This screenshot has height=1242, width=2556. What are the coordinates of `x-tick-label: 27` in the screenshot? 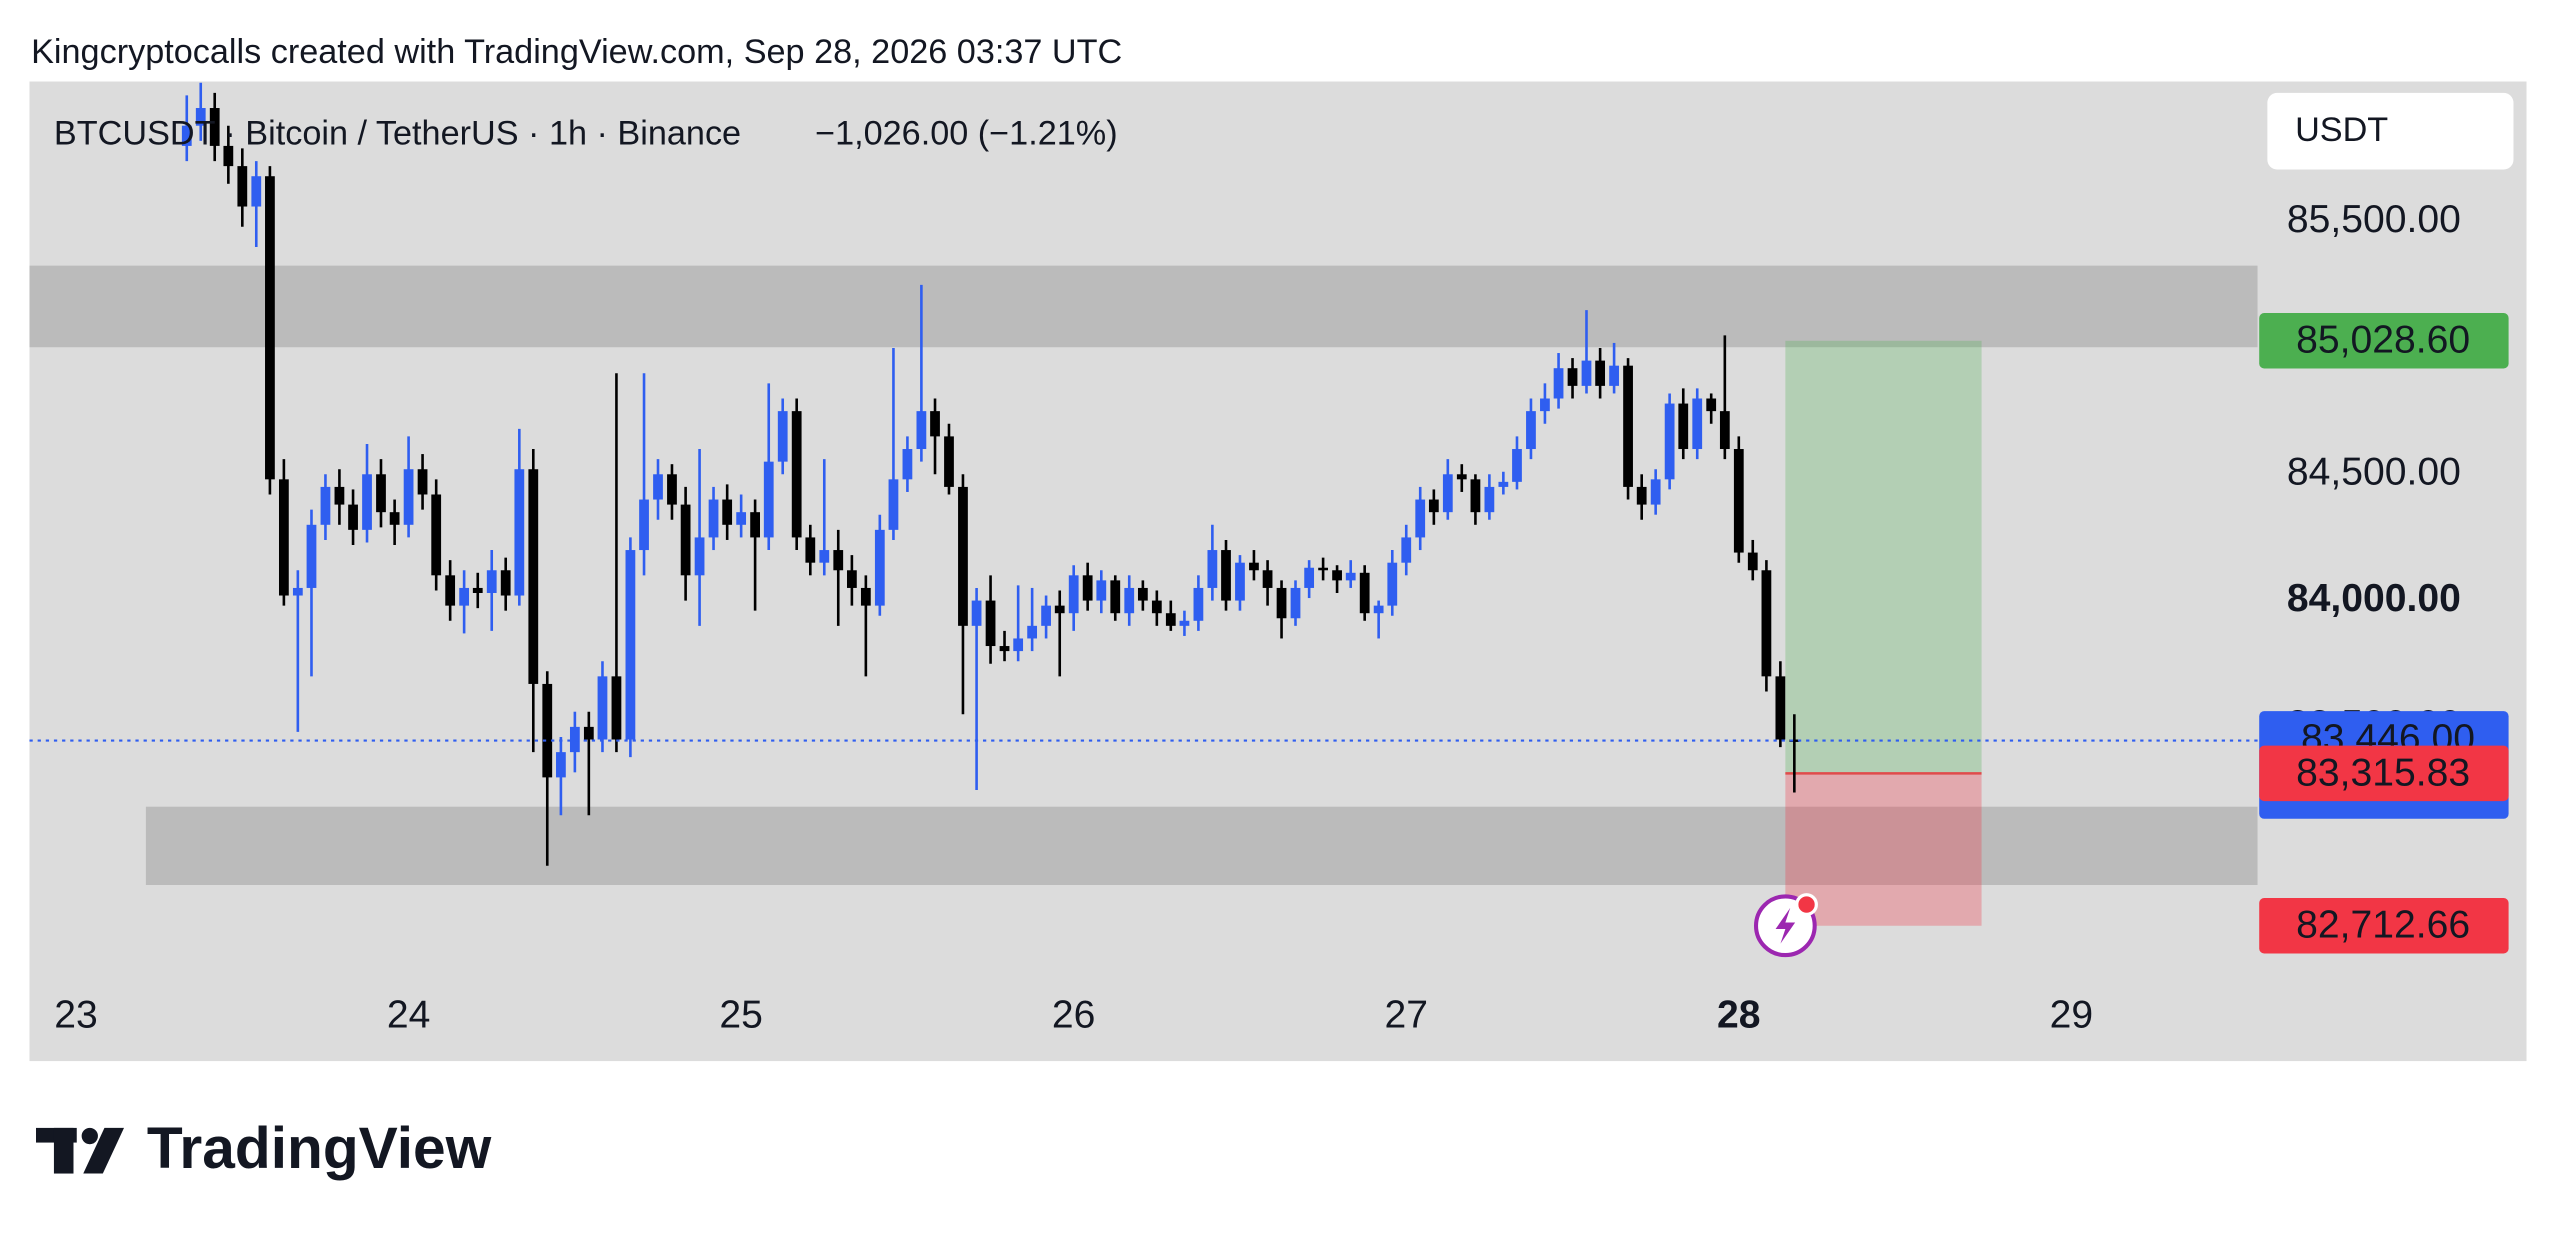 It's located at (1406, 1014).